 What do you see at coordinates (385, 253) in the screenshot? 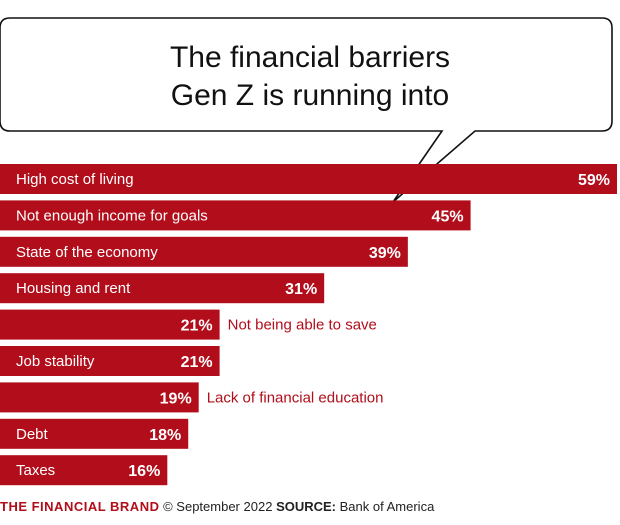
I see `value-label-2: 39%` at bounding box center [385, 253].